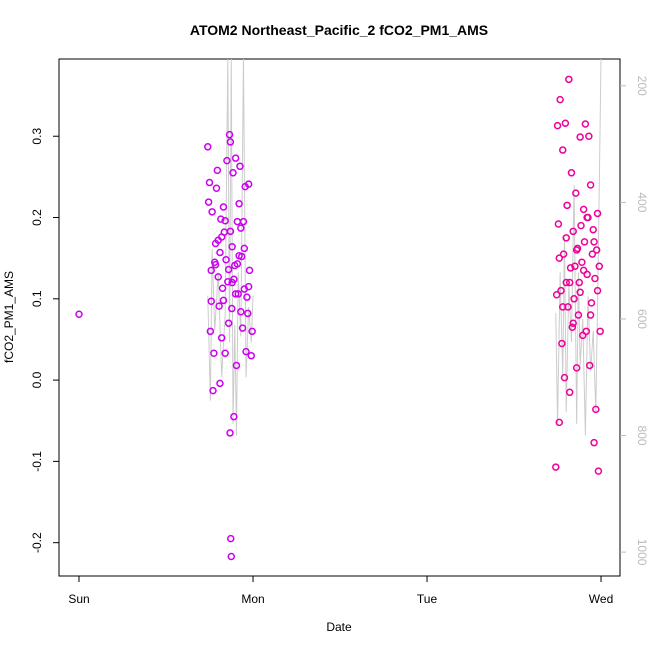 The width and height of the screenshot is (650, 655). Describe the element at coordinates (427, 599) in the screenshot. I see `x-tick-label: Tue` at that location.